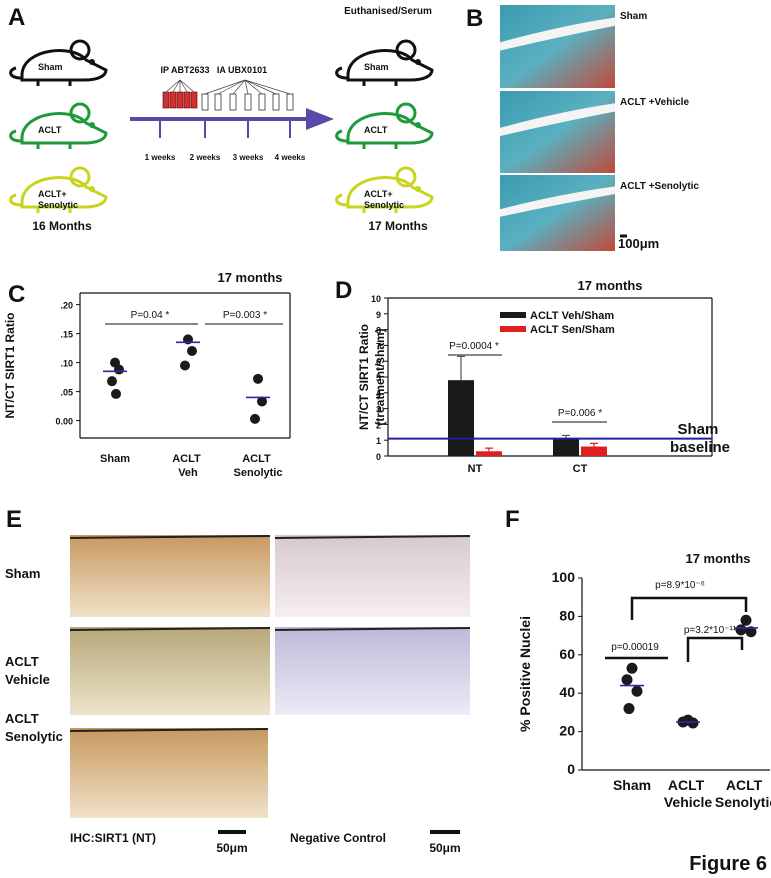 This screenshot has width=771, height=878. I want to click on age-label: 17 Months, so click(398, 226).